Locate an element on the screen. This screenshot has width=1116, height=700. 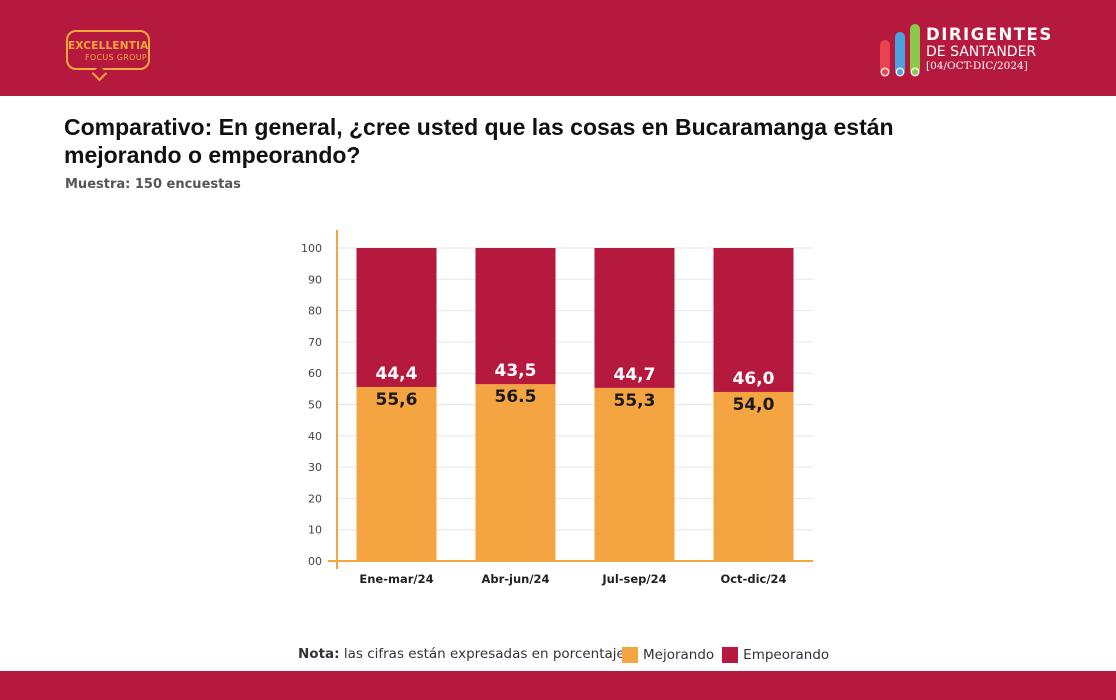
y-tick-label: 00 is located at coordinates (315, 561).